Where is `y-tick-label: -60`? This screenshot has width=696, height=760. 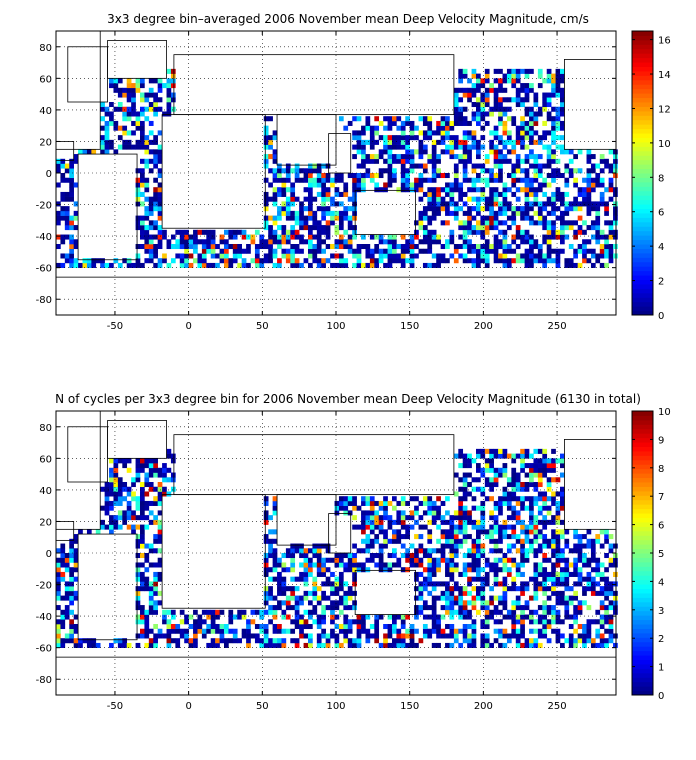 y-tick-label: -60 is located at coordinates (44, 269).